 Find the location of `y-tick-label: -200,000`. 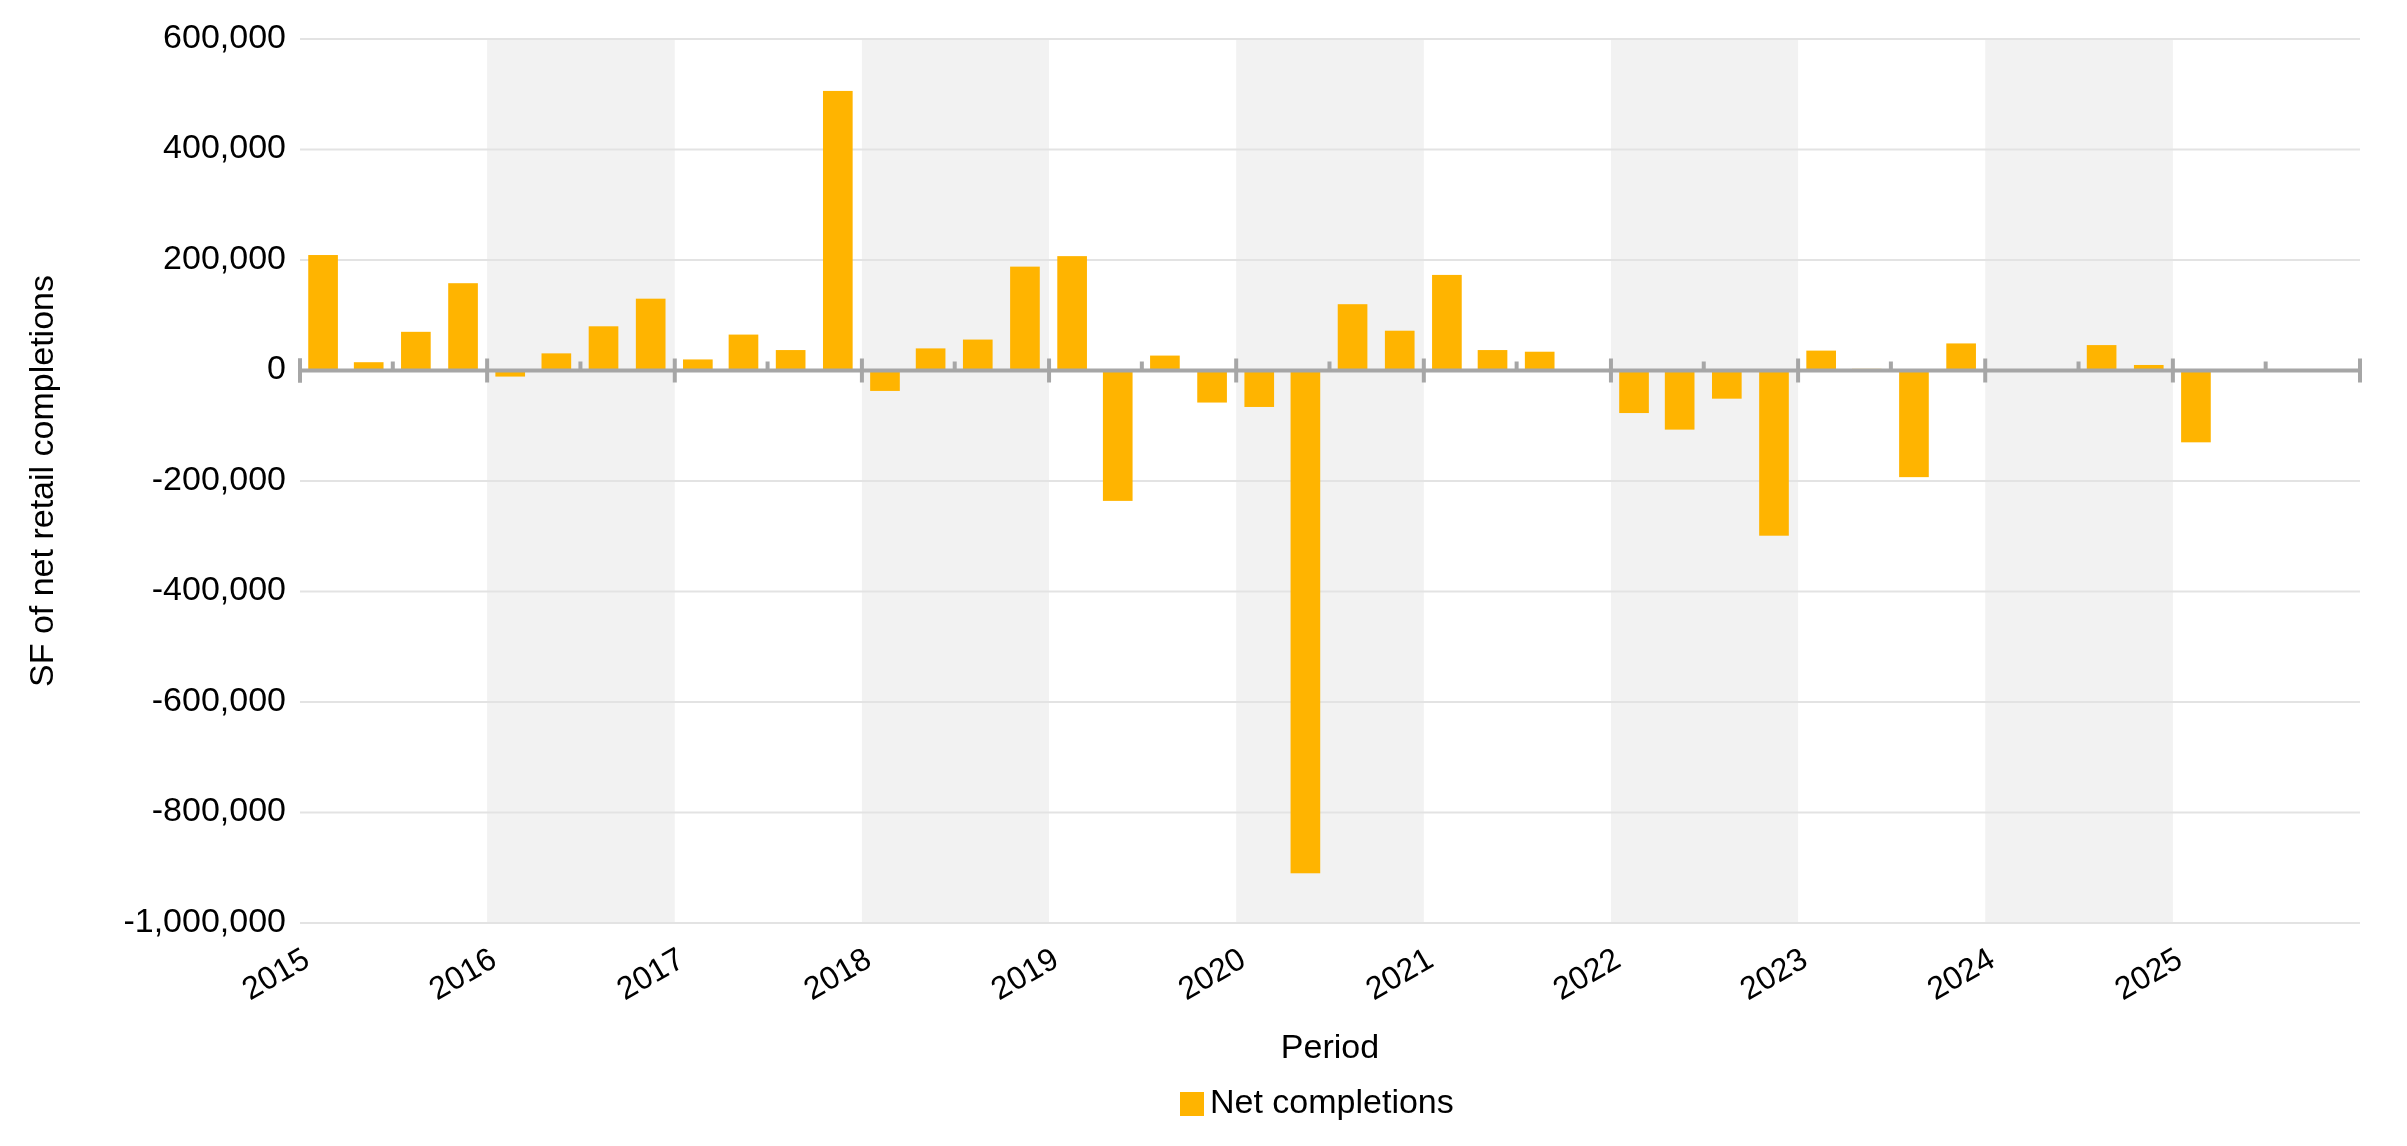

y-tick-label: -200,000 is located at coordinates (218, 477).